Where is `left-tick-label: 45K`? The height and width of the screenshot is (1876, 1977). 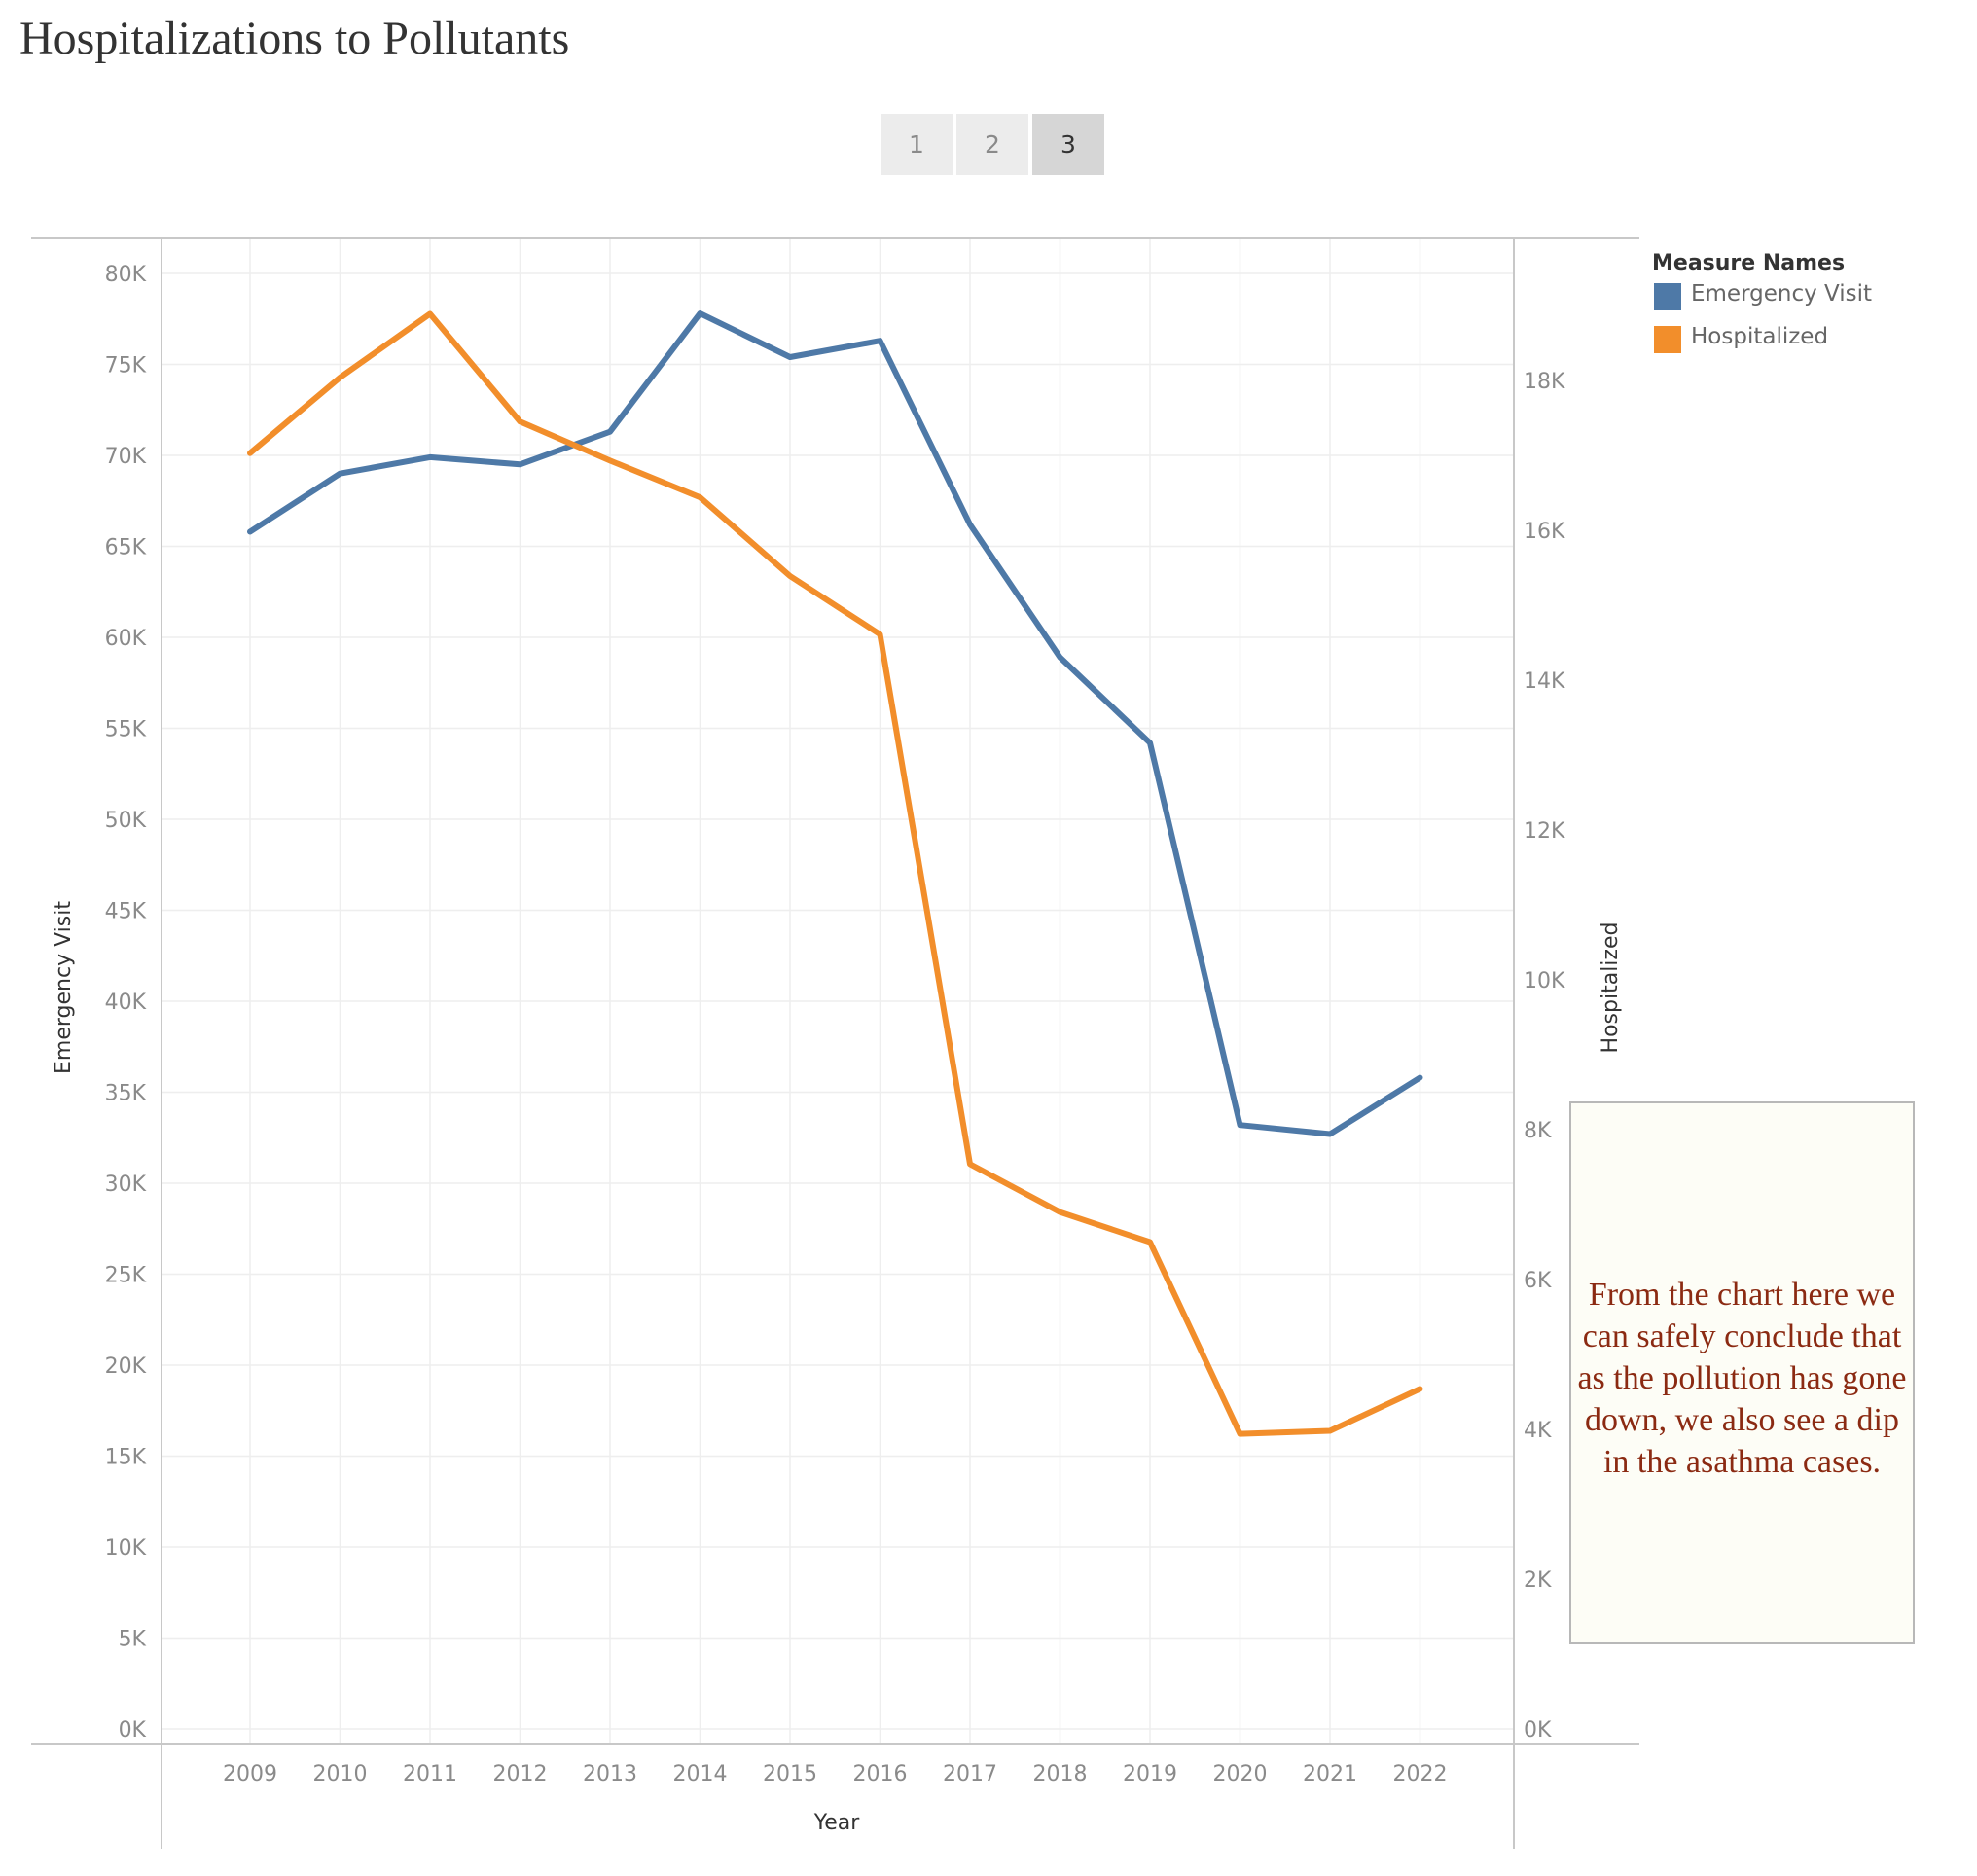 left-tick-label: 45K is located at coordinates (126, 912).